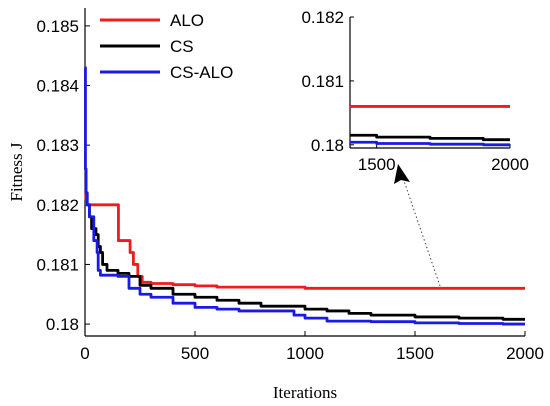 This screenshot has height=406, width=550. I want to click on y-tick-label: 0.184, so click(57, 86).